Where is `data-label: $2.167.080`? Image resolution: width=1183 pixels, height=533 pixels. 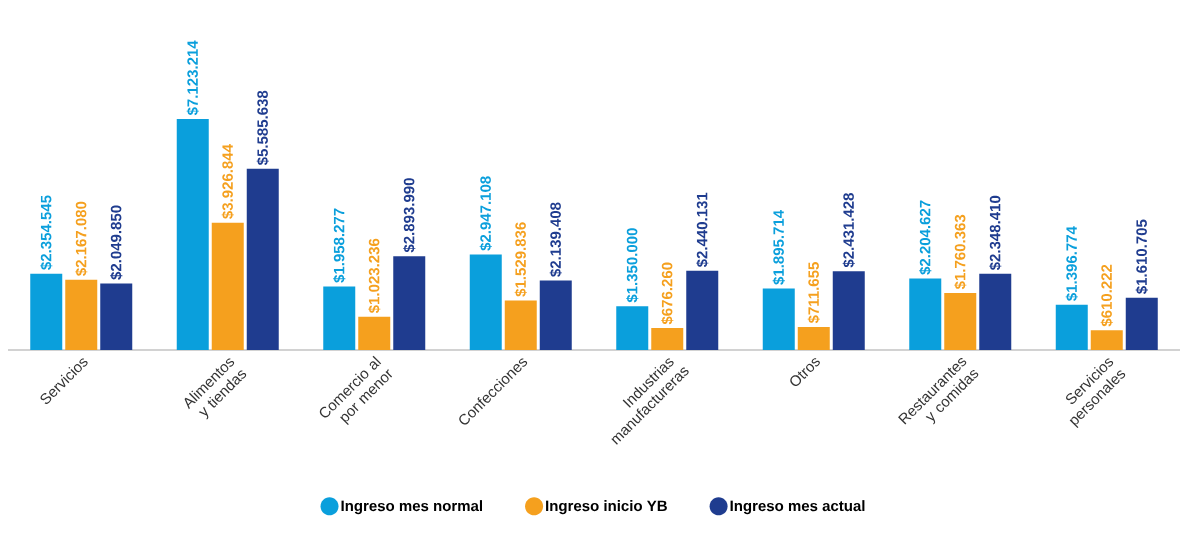 data-label: $2.167.080 is located at coordinates (81, 238).